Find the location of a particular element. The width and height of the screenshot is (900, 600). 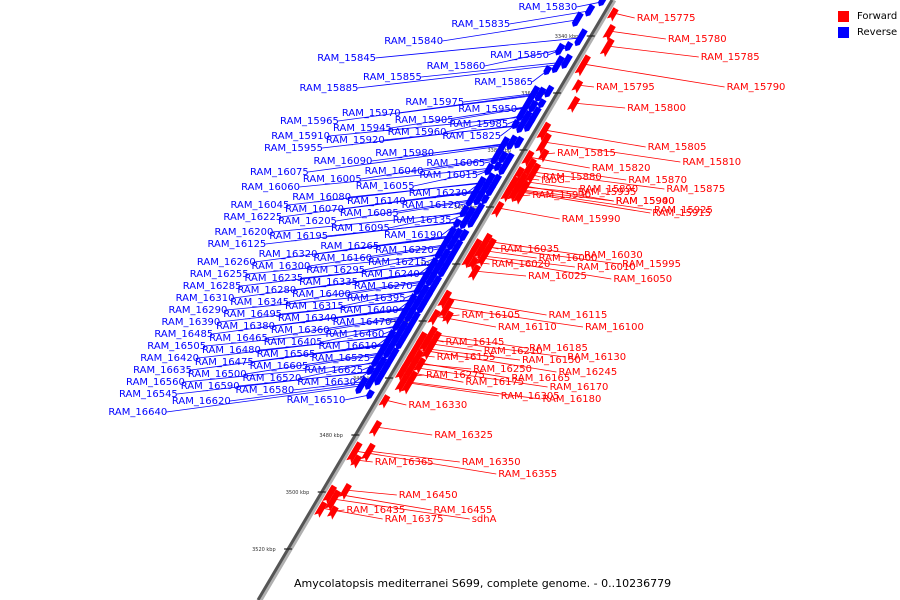

gene-label: RAM_15795 is located at coordinates (625, 87).